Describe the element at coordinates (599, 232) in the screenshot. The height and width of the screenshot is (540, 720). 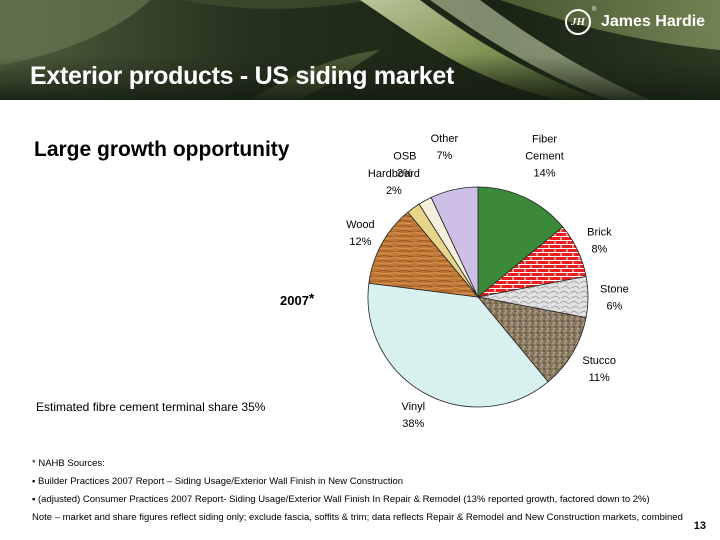
I see `pie-label-name: Brick` at that location.